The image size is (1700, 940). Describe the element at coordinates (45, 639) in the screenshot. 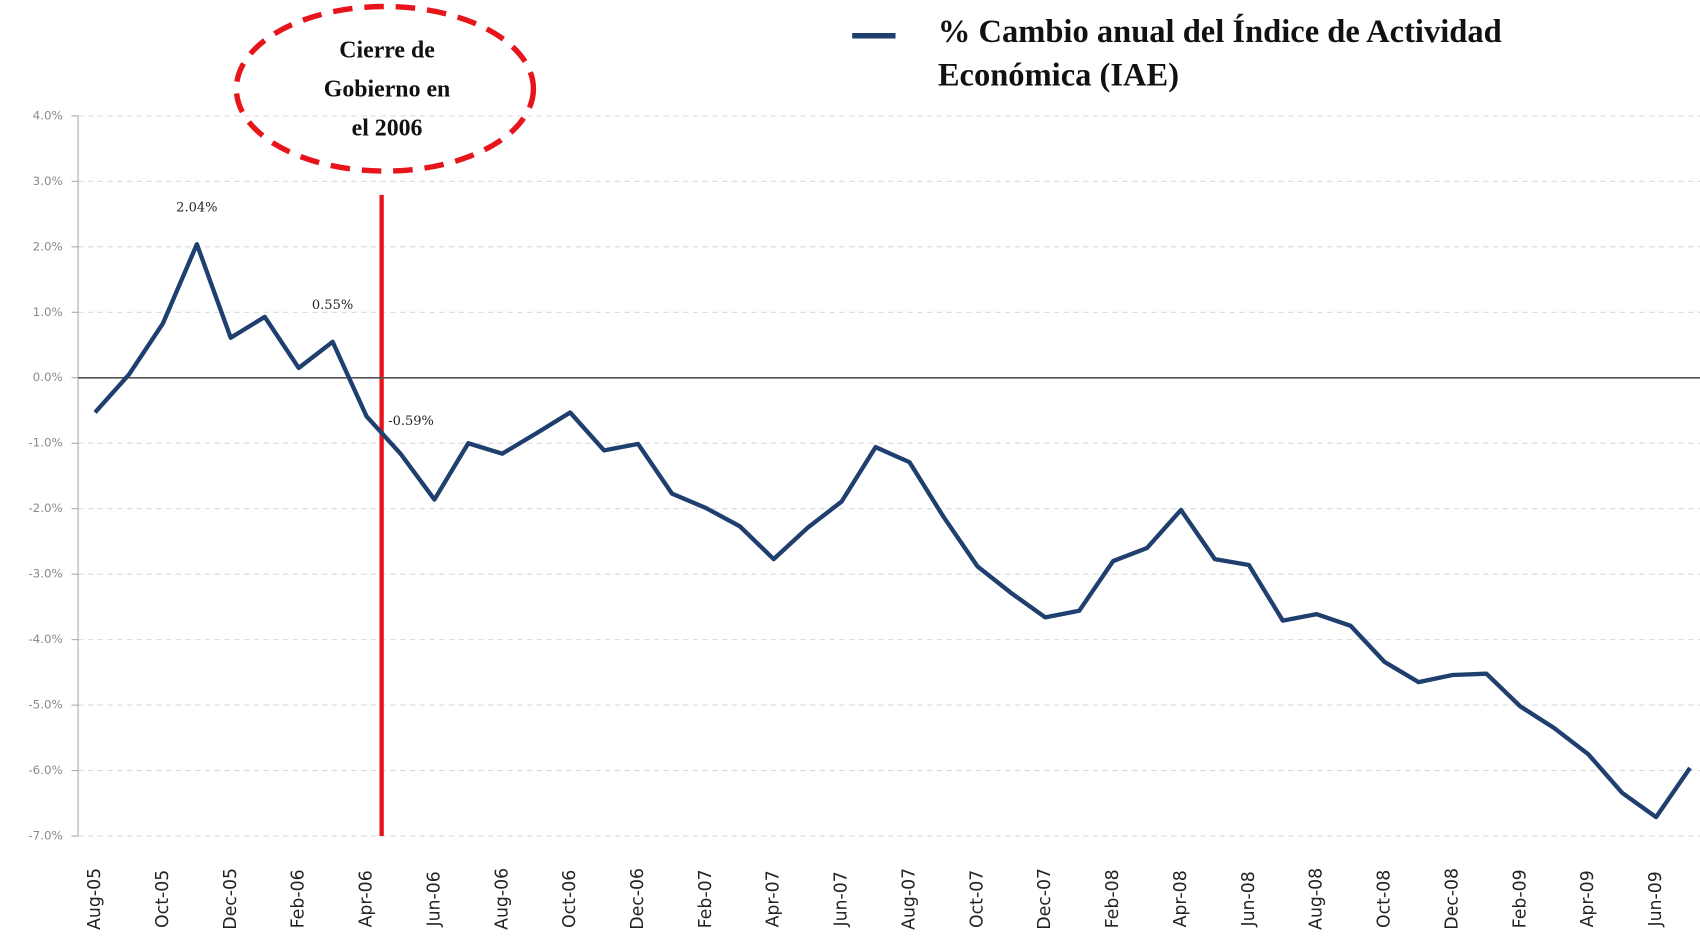

I see `y-tick-label: -4.0%` at that location.